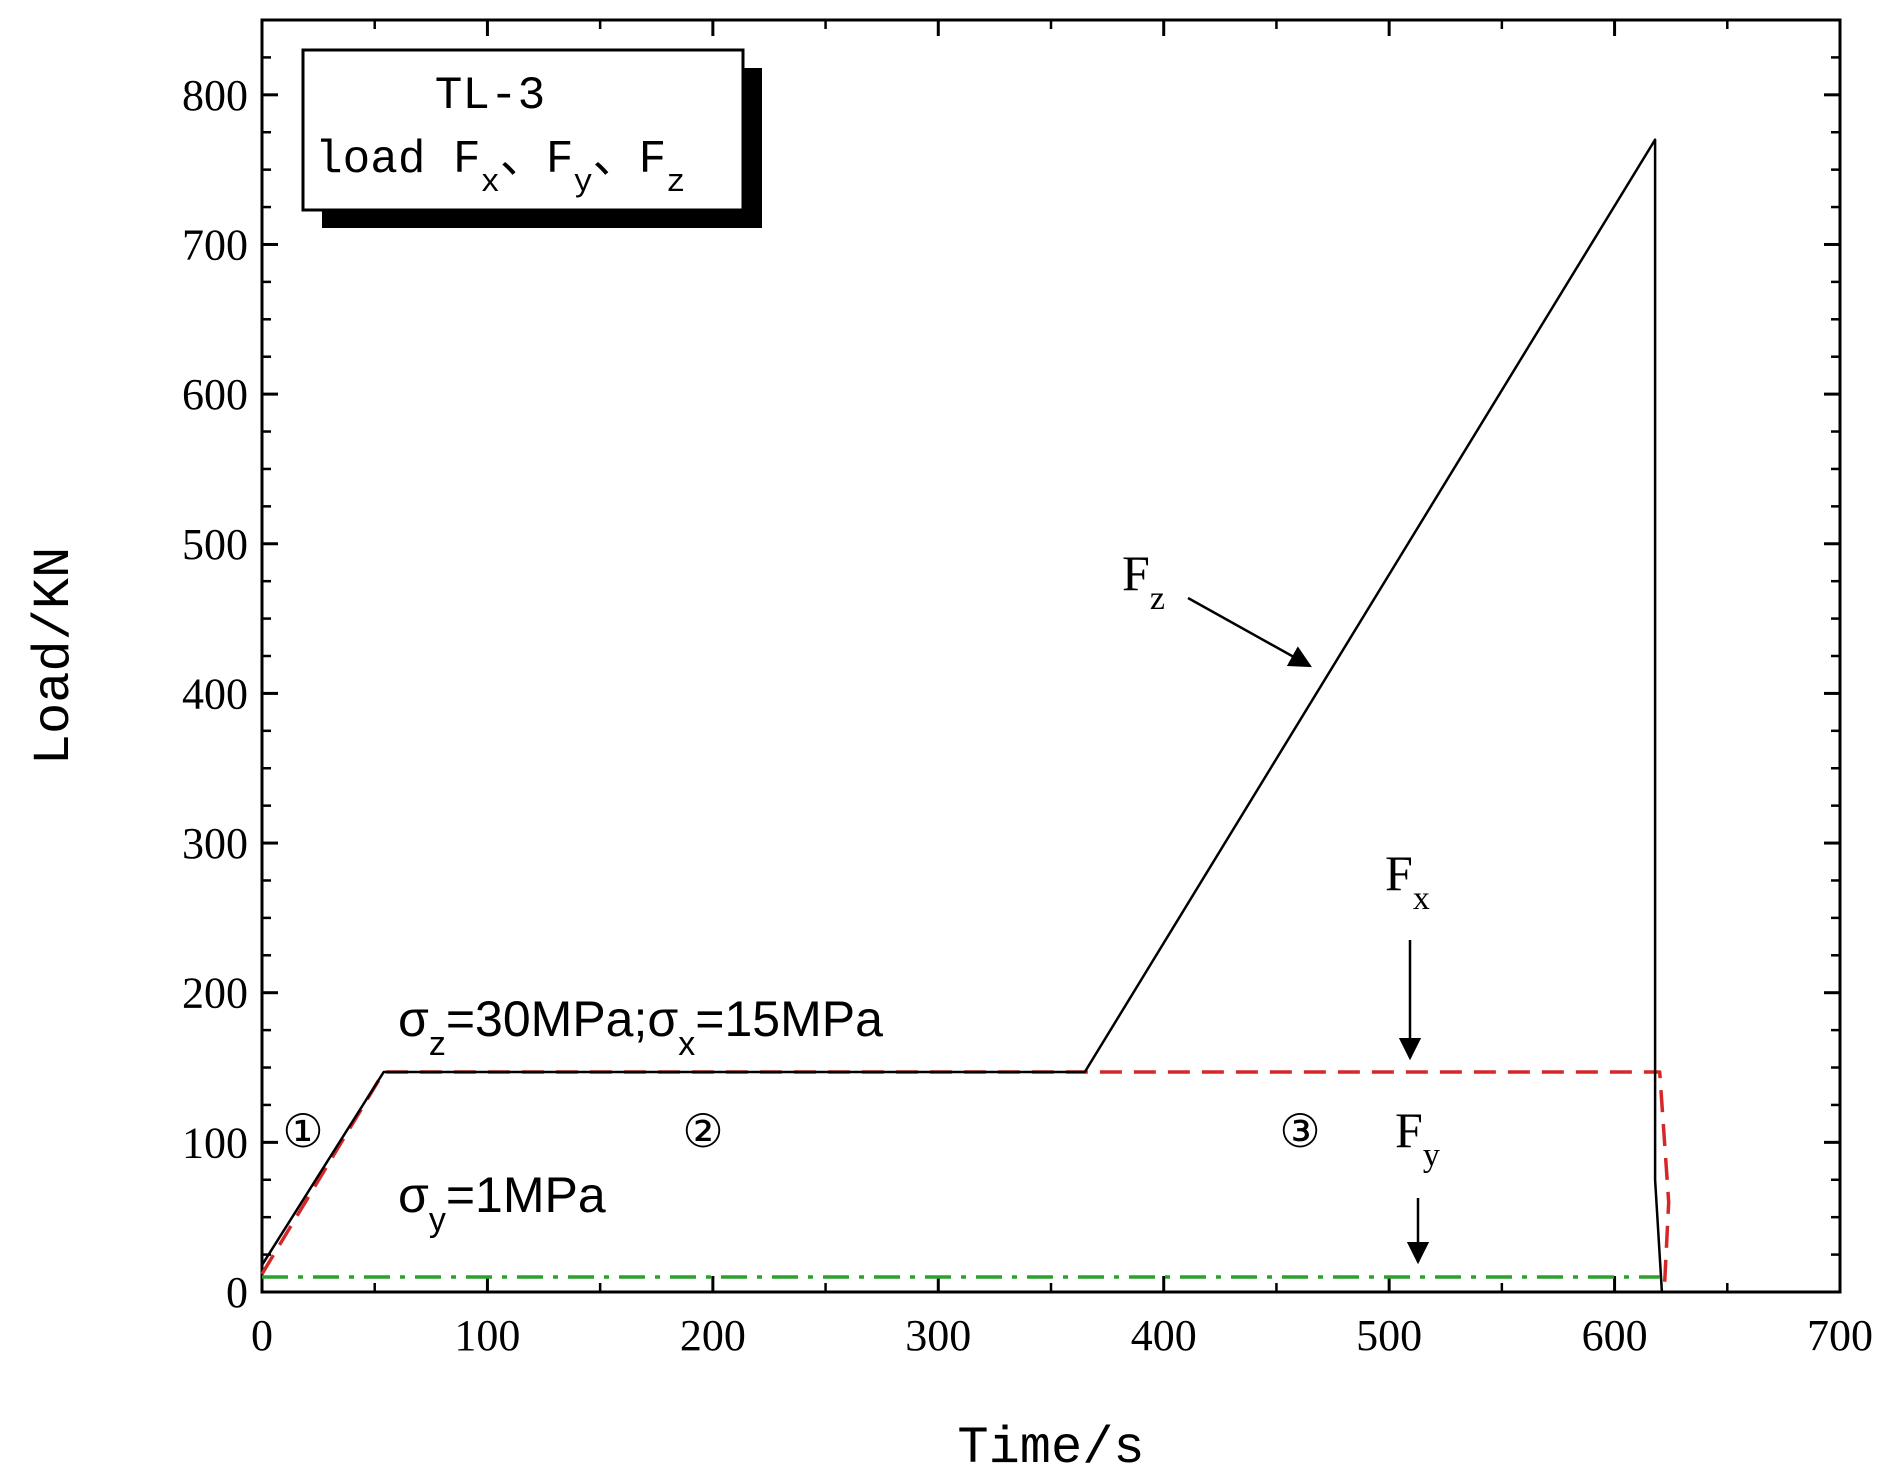 This screenshot has width=1890, height=1484. Describe the element at coordinates (713, 1335) in the screenshot. I see `x-tick-label: 200` at that location.